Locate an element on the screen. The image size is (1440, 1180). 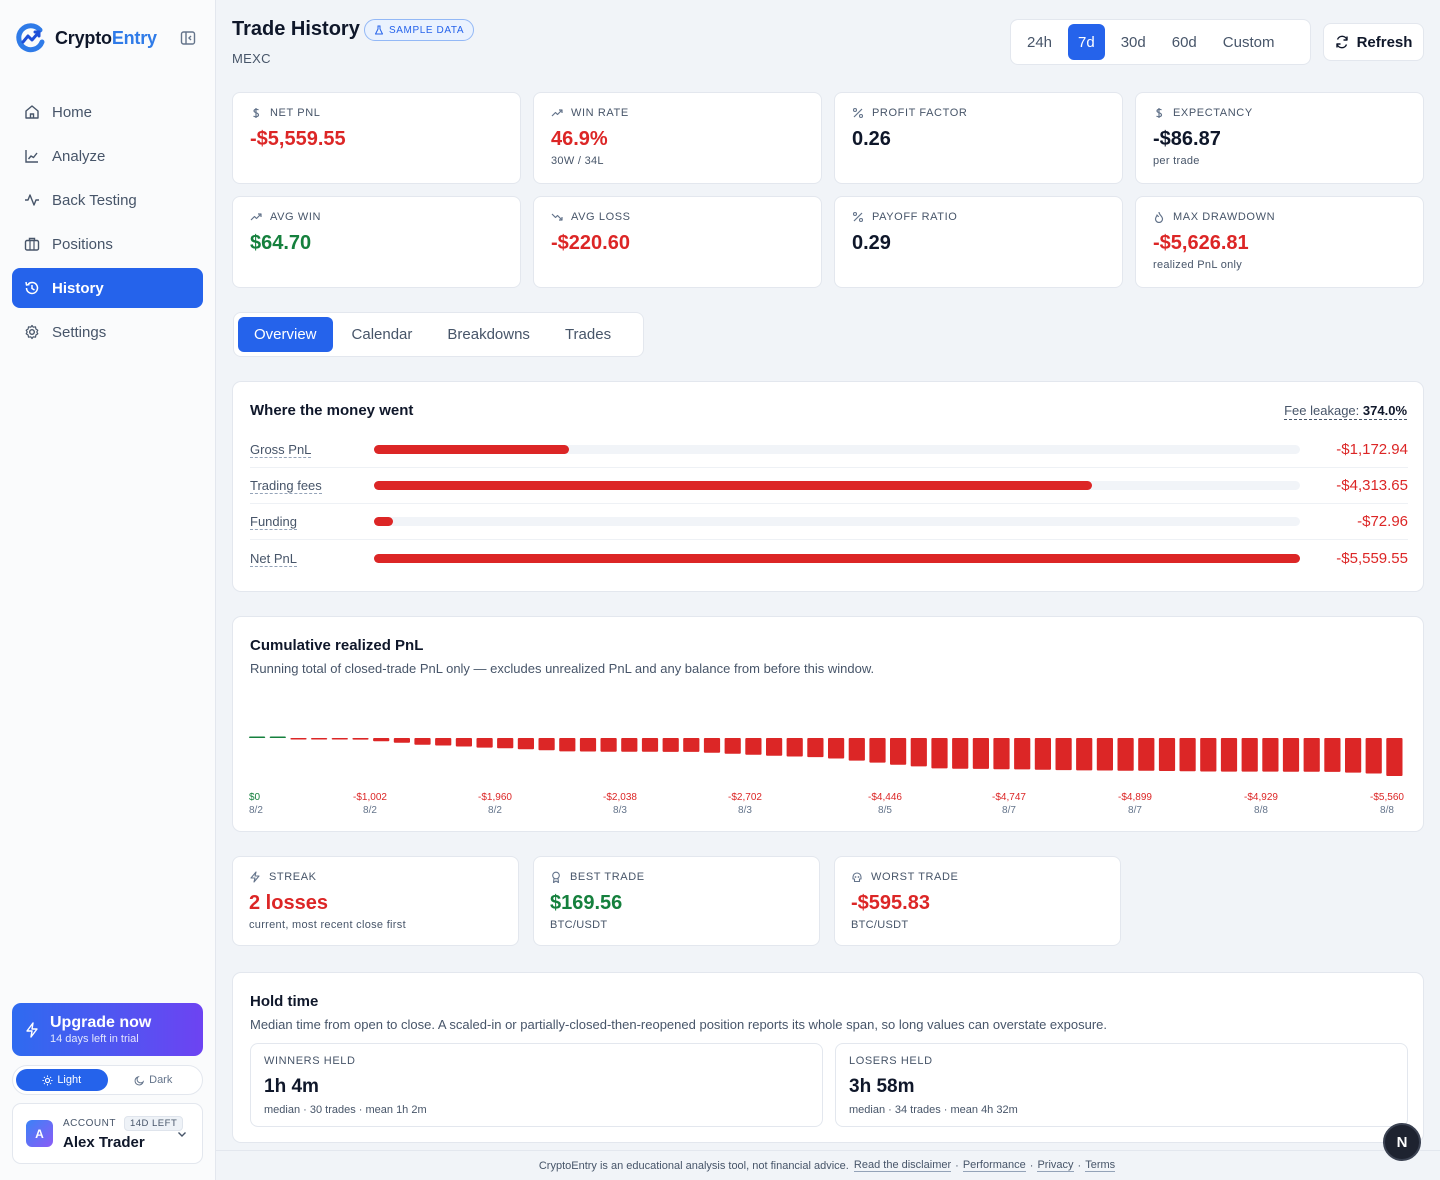
tab-overview: Overview is located at coordinates (285, 334).